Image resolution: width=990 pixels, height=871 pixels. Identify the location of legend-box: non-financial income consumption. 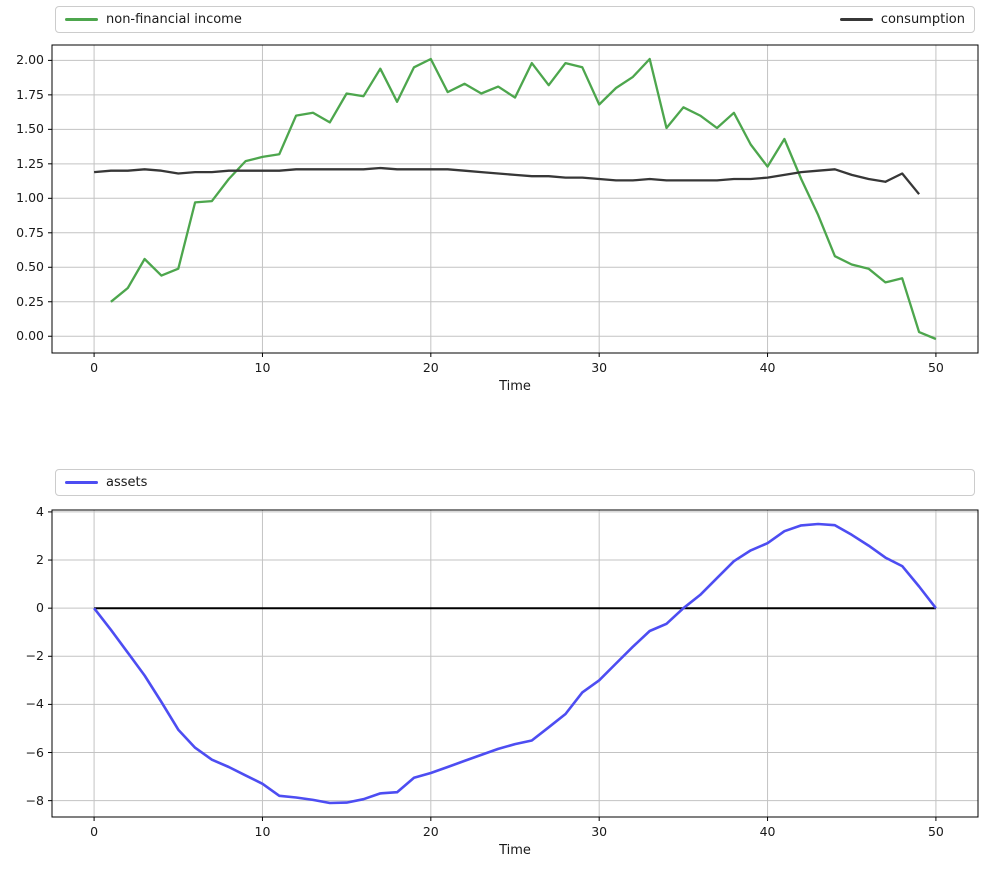
(515, 19).